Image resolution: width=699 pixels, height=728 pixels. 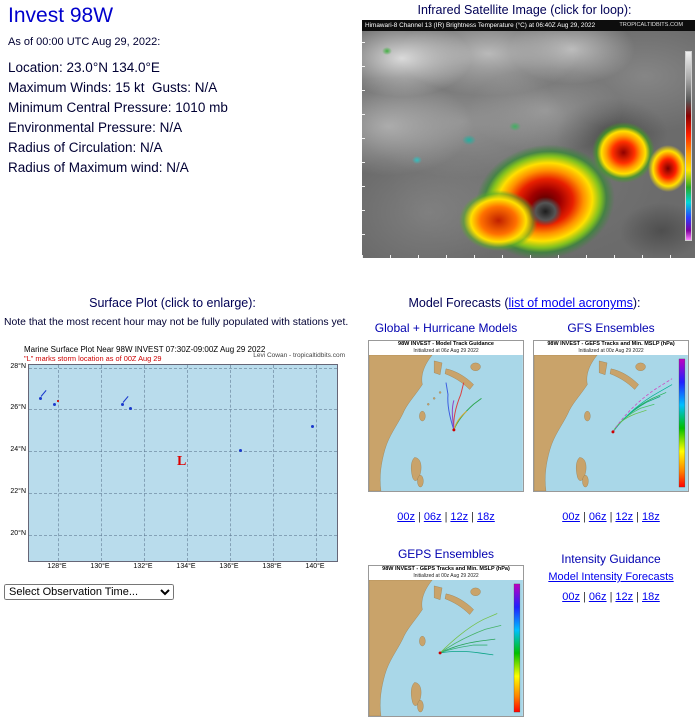 I want to click on lat-label: 20°N, so click(x=18, y=533).